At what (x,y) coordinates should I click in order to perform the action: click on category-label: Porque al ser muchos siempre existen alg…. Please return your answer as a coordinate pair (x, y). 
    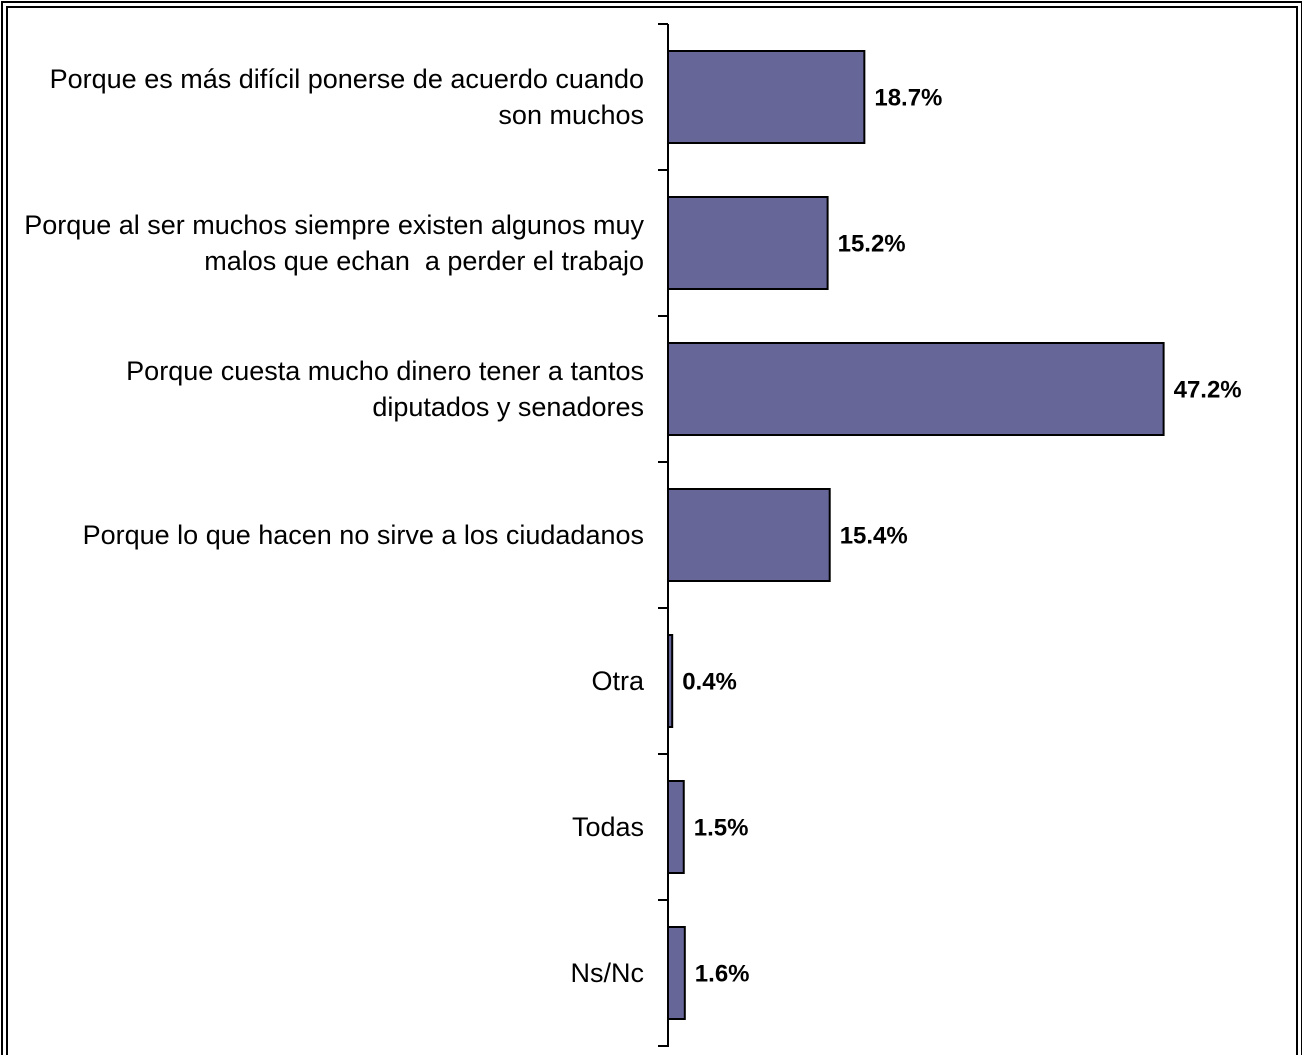
    Looking at the image, I should click on (338, 243).